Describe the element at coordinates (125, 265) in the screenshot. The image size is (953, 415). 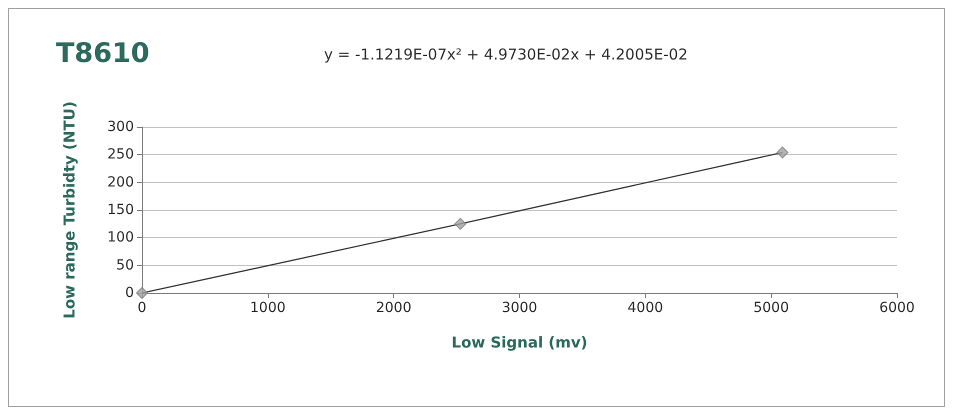
I see `y-tick-label: 50` at that location.